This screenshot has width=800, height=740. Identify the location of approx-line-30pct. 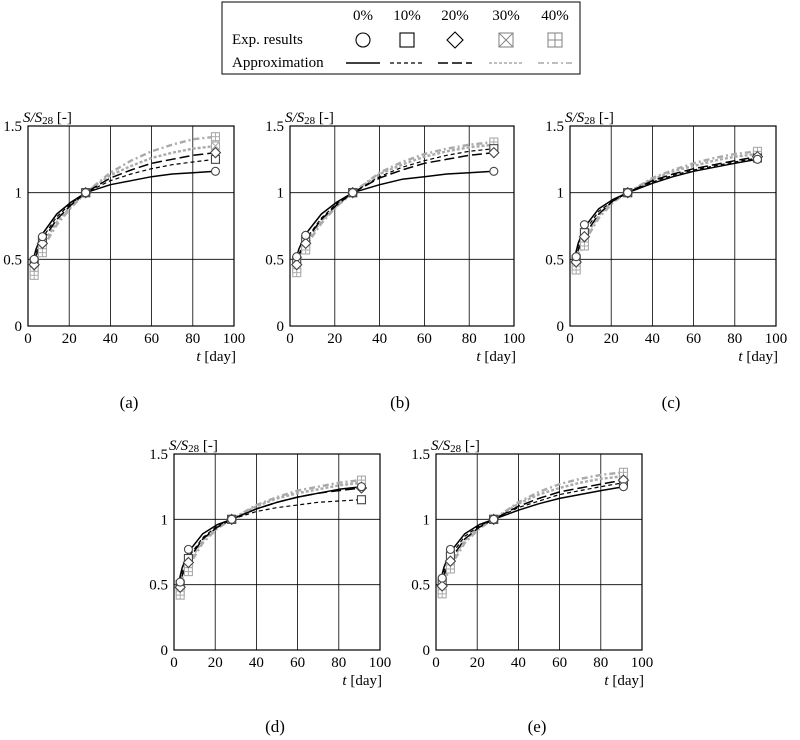
(393, 208).